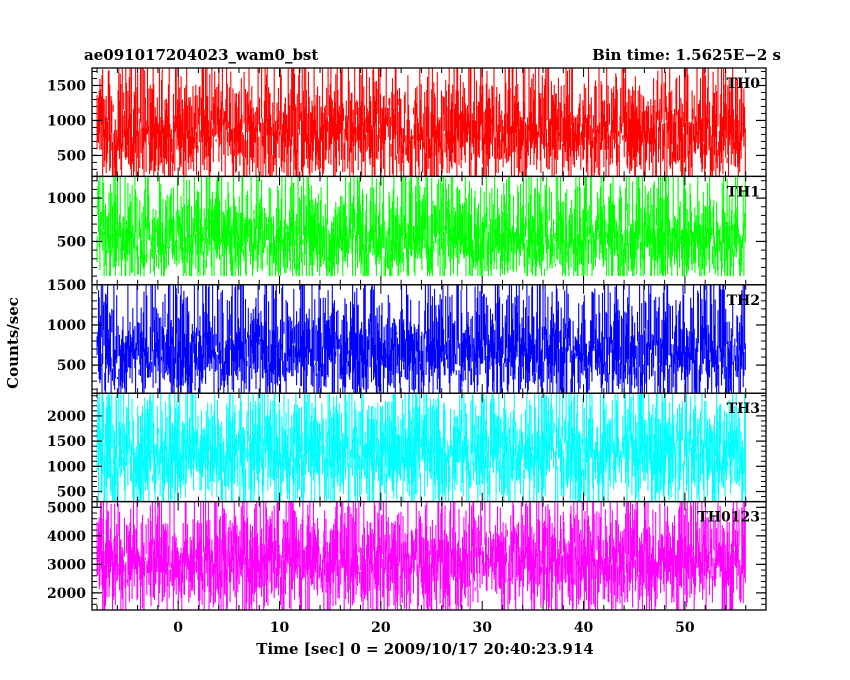 The image size is (850, 680). I want to click on y-tick-label: 0, so click(81, 286).